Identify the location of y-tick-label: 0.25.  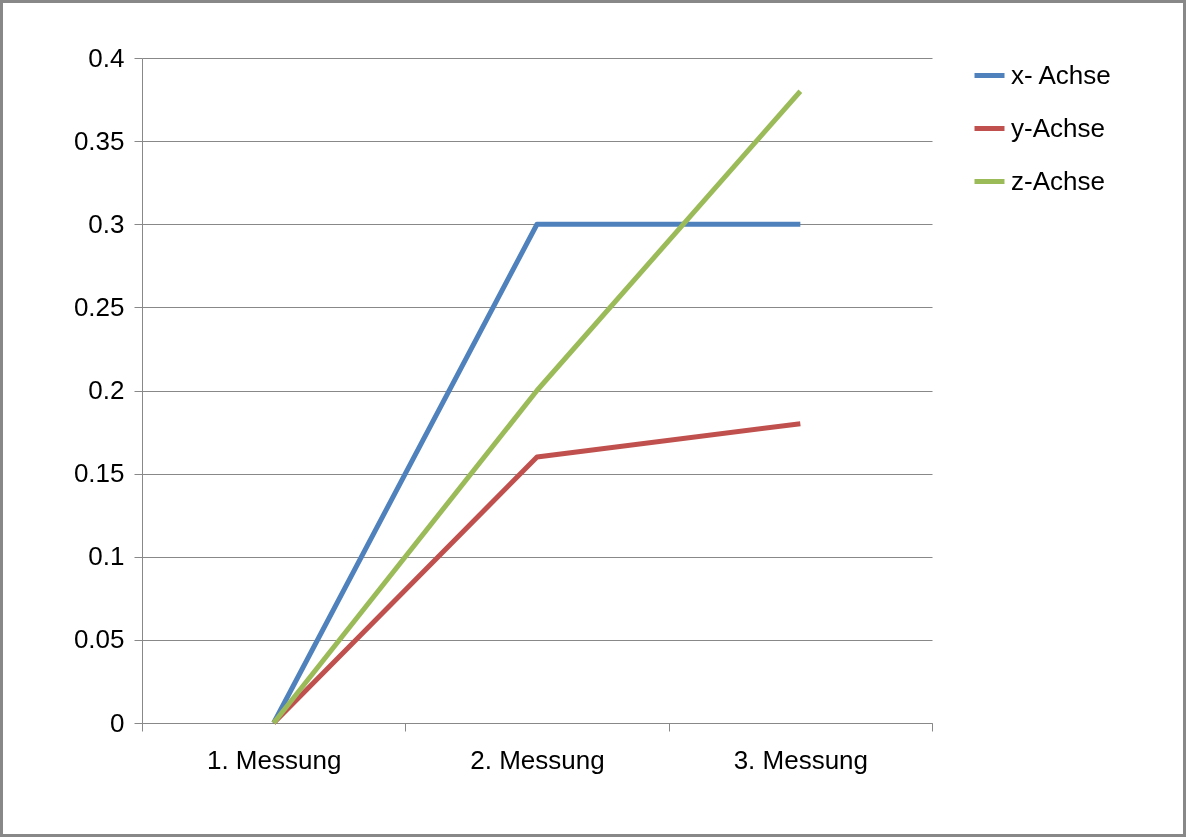
(99, 306).